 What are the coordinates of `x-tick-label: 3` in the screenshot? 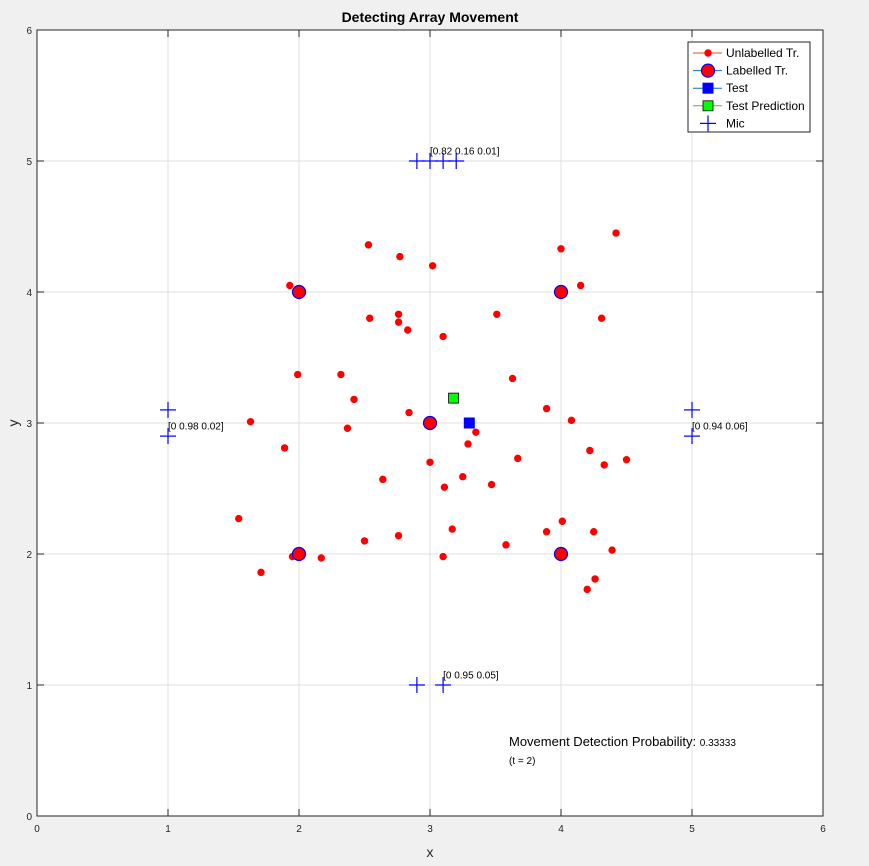 It's located at (430, 829).